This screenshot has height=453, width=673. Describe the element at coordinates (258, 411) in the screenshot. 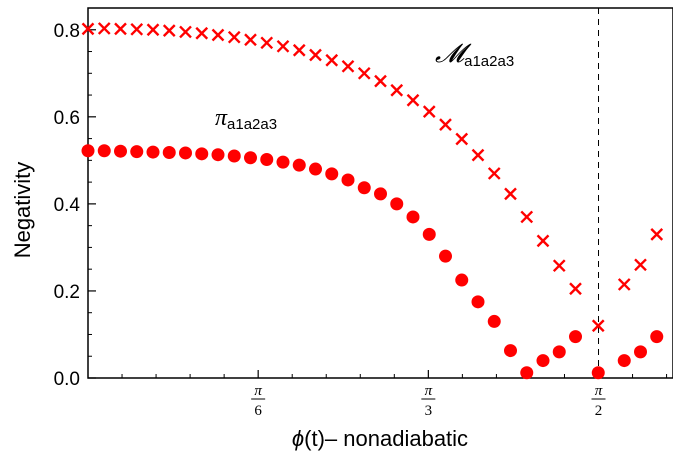

I see `x-tick-label-denominator: 6` at that location.